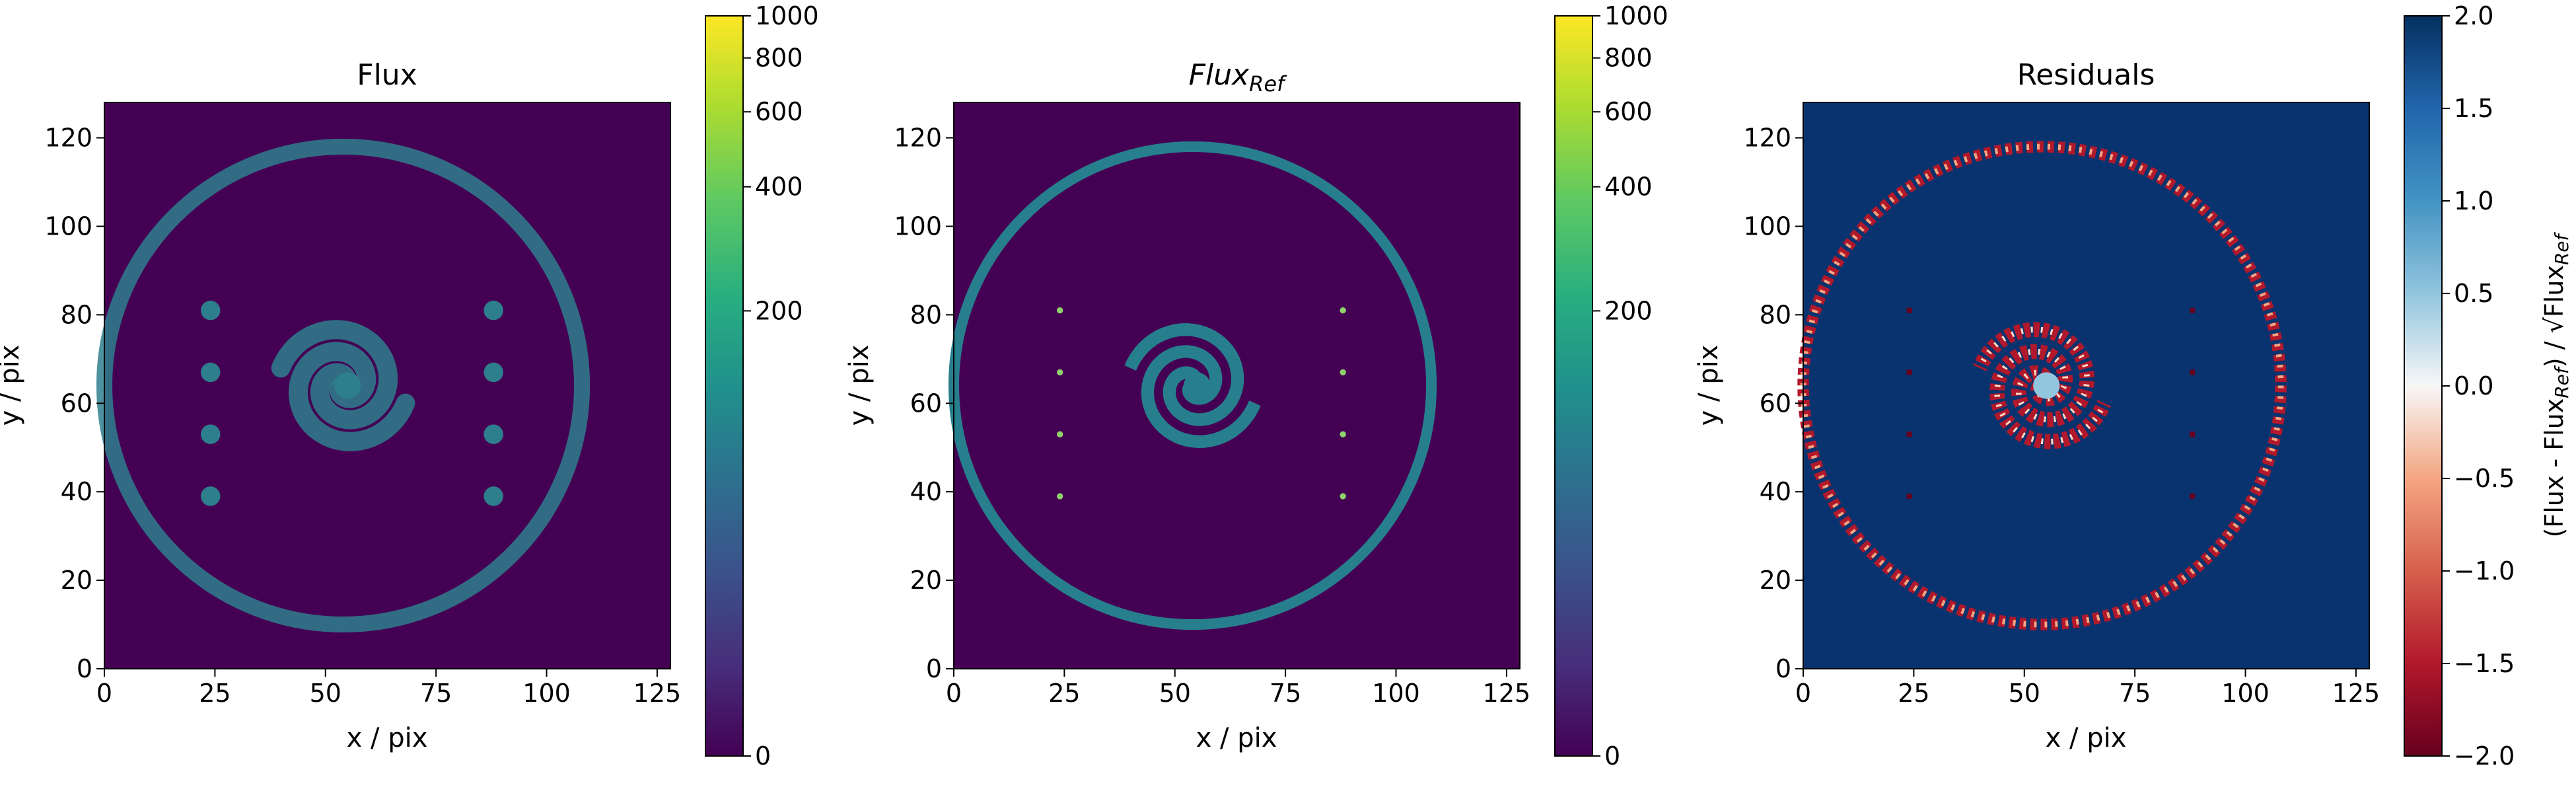  I want to click on colorbar-fluxref-ticks: 0 200 400 600 800 1000, so click(1630, 386).